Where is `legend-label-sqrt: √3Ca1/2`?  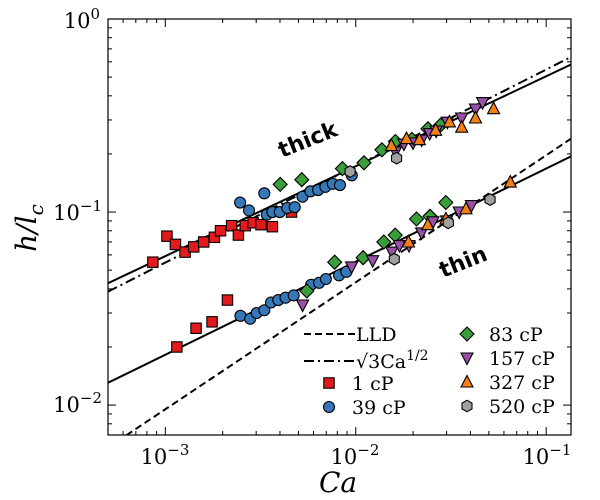
legend-label-sqrt: √3Ca1/2 is located at coordinates (392, 360).